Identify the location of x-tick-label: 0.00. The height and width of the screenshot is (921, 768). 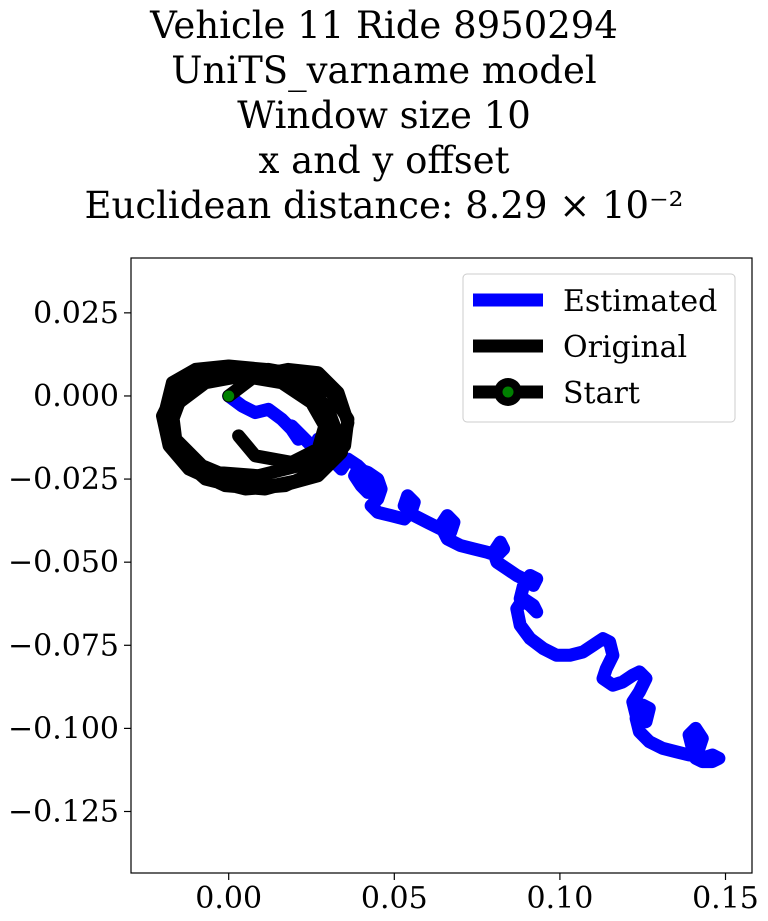
(228, 898).